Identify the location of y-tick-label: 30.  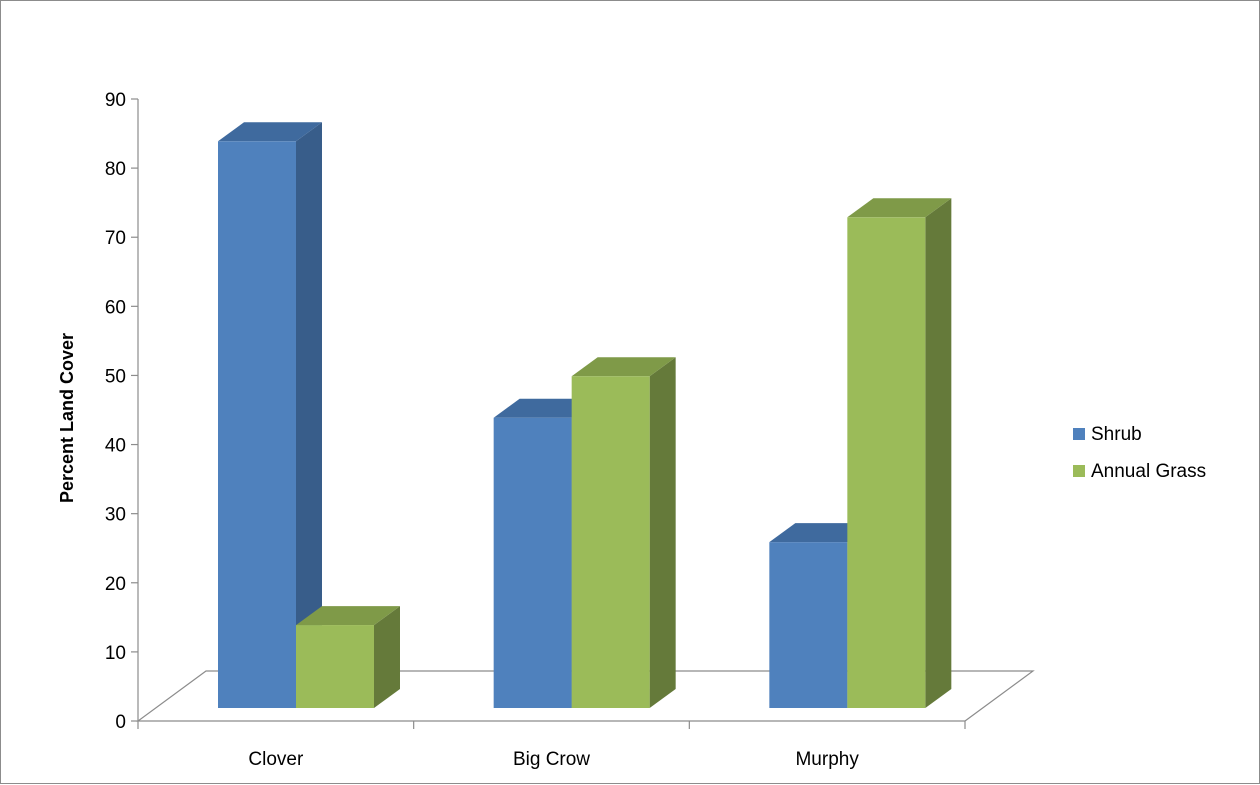
(115, 515).